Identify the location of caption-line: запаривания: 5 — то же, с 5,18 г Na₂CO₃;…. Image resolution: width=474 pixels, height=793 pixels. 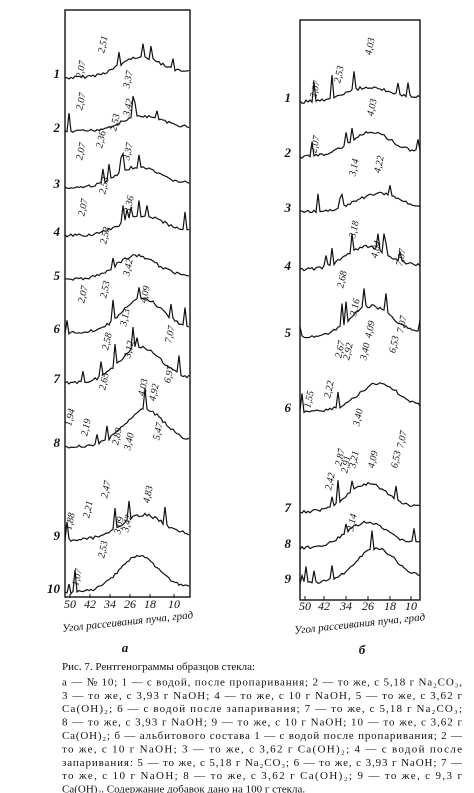
(262, 763).